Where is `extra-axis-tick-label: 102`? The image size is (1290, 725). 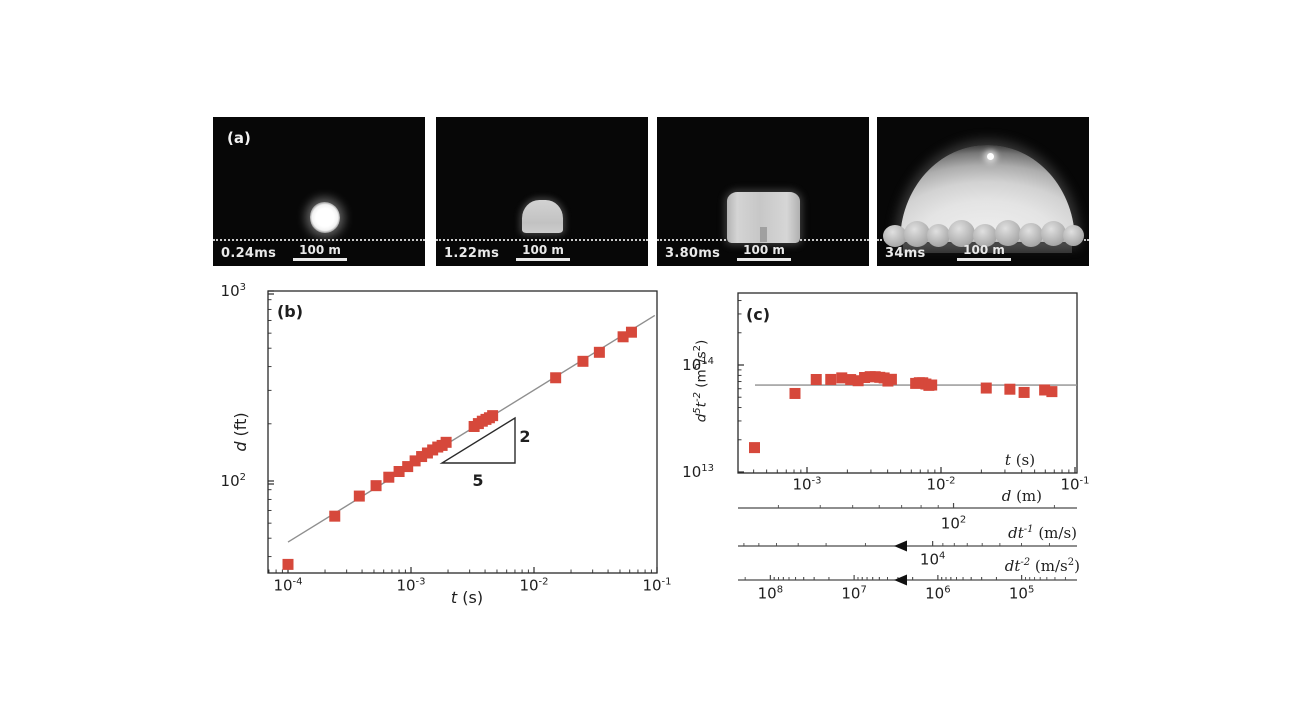
extra-axis-tick-label: 102 is located at coordinates (953, 523).